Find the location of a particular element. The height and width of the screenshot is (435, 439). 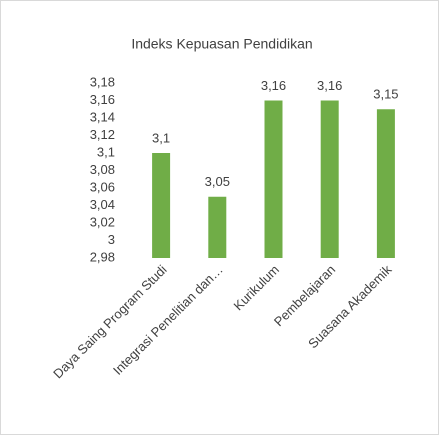

y-tick-label: 3,12 is located at coordinates (102, 134).